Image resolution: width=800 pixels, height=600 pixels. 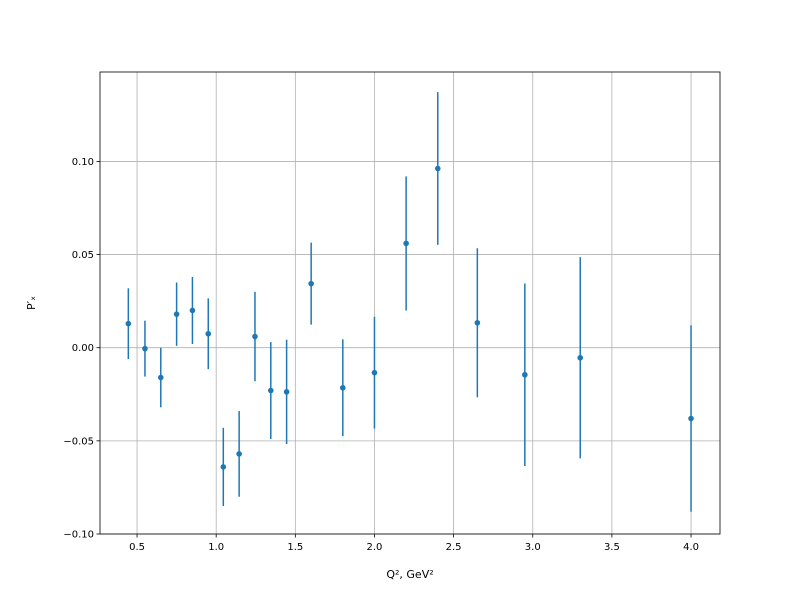 What do you see at coordinates (409, 574) in the screenshot?
I see `x-axis-label: Q², GeV²` at bounding box center [409, 574].